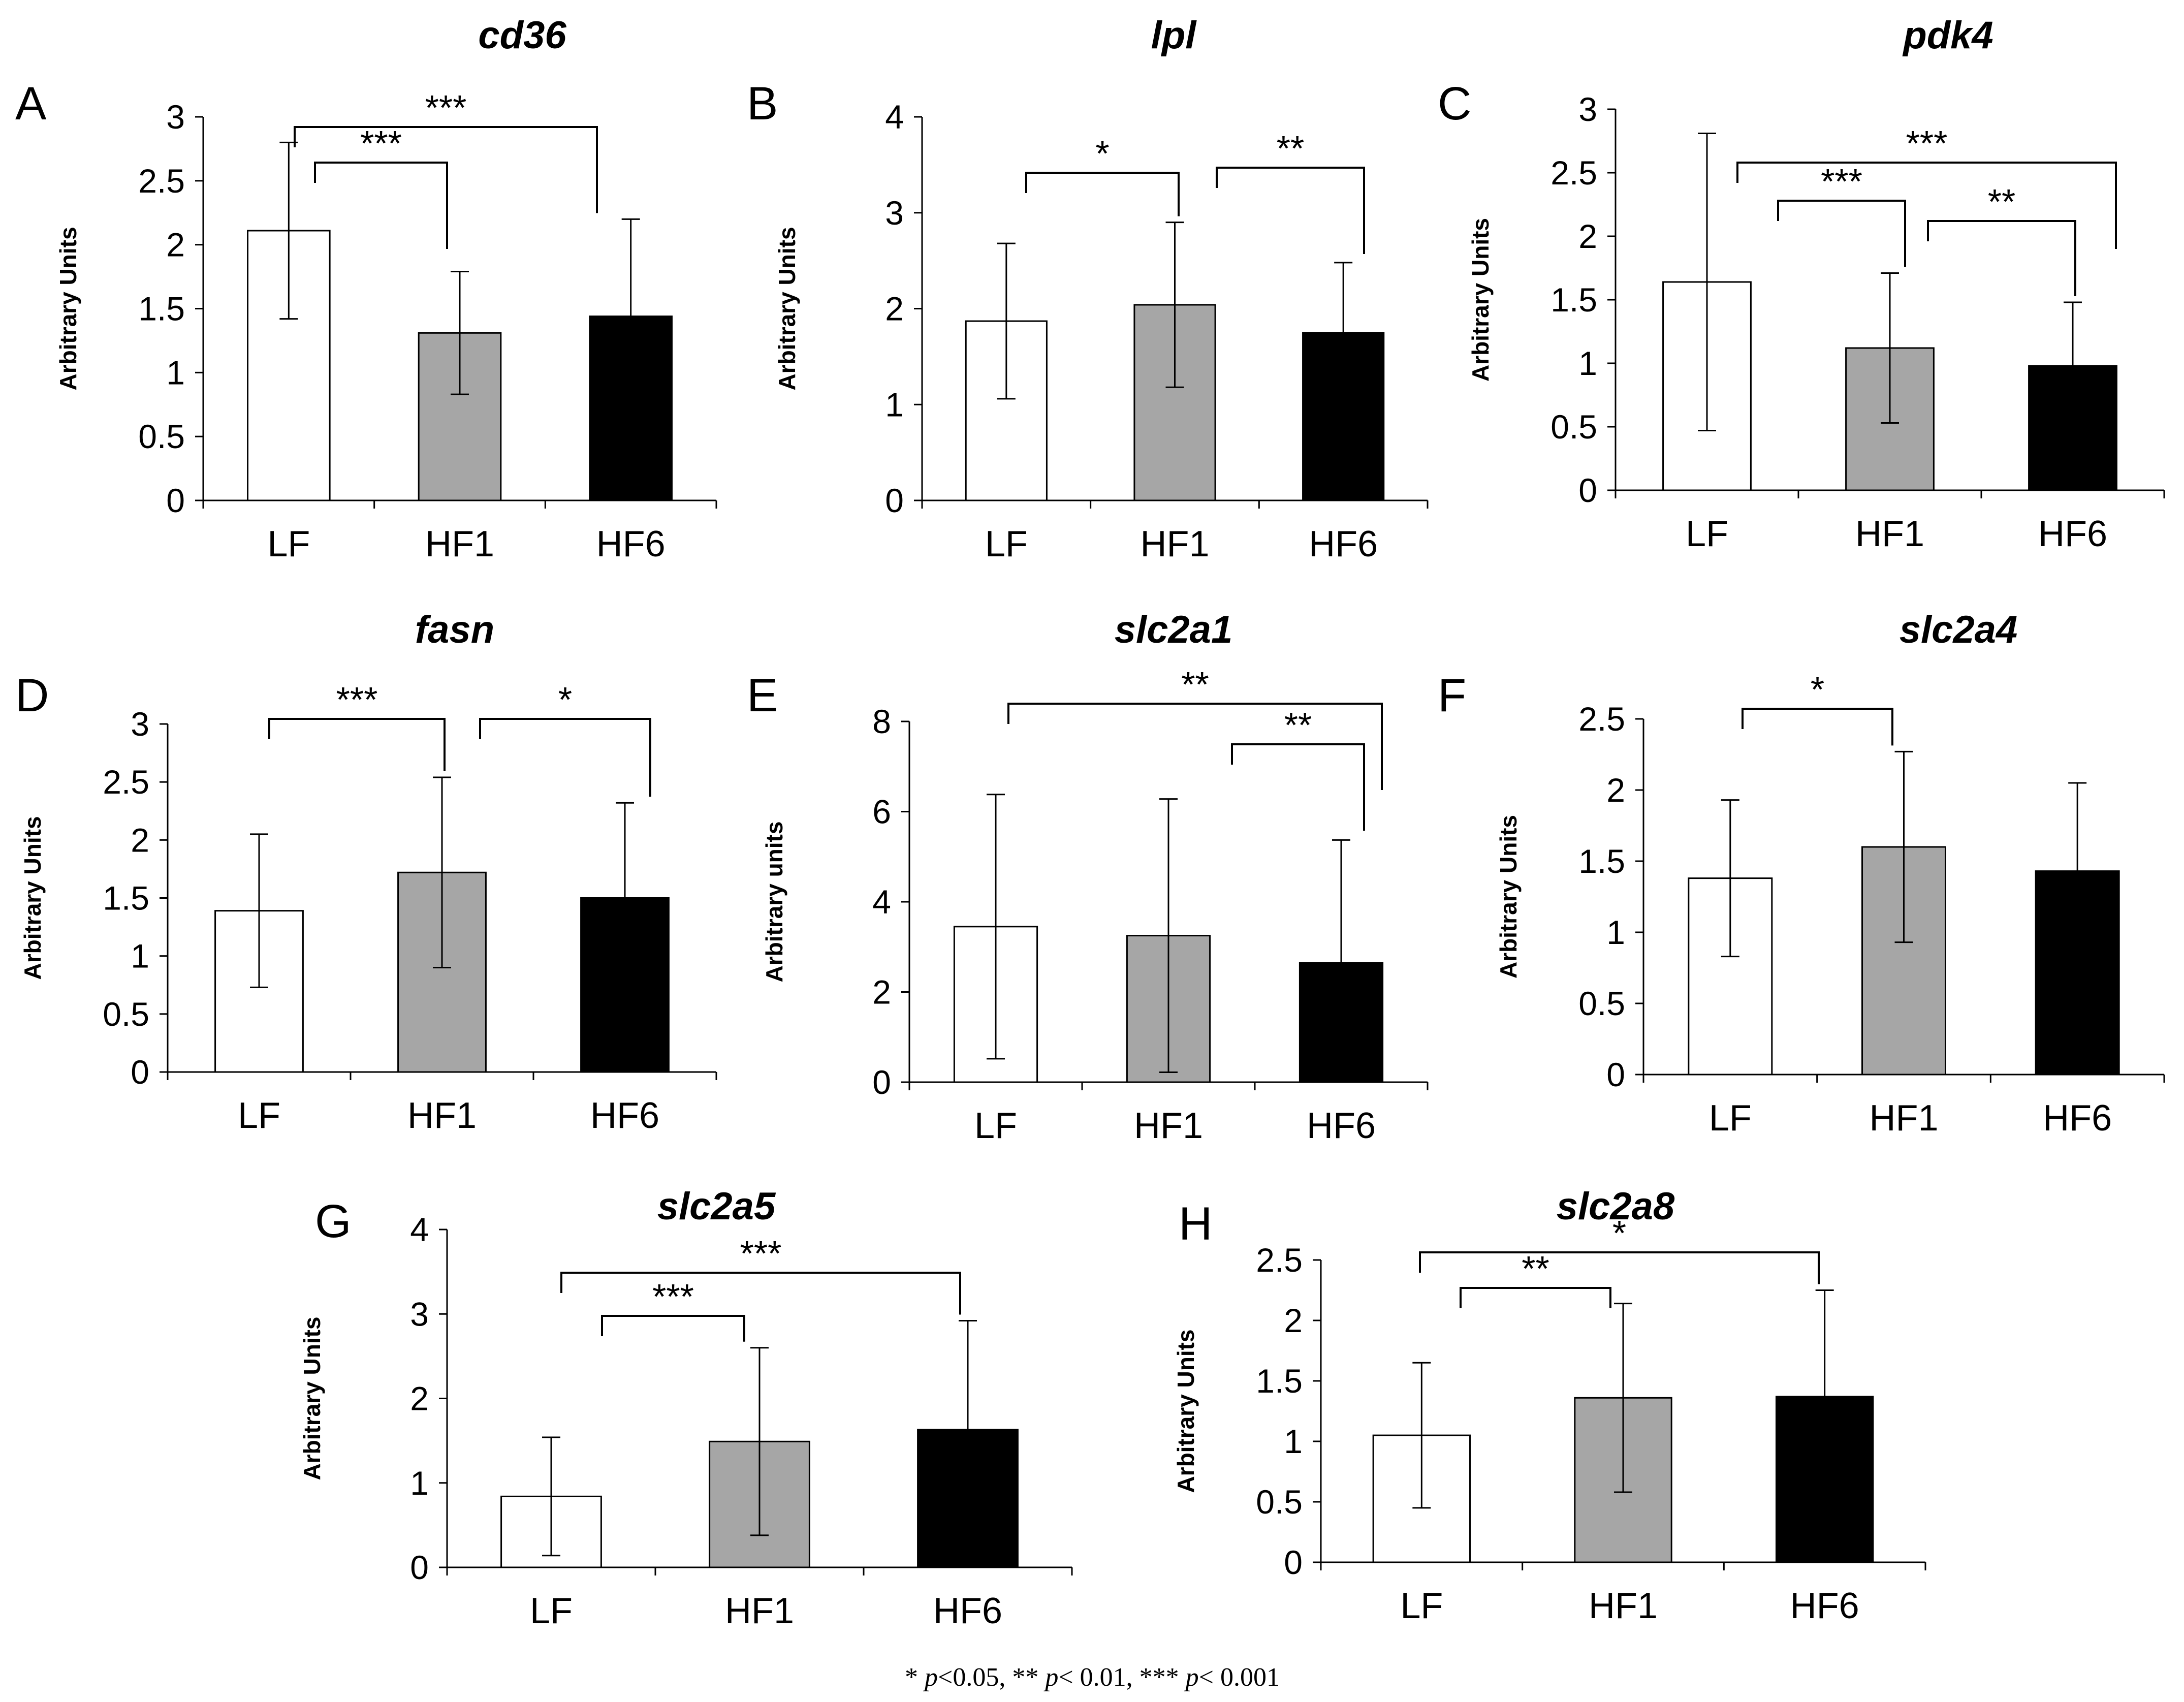 The height and width of the screenshot is (1702, 2184). Describe the element at coordinates (31, 104) in the screenshot. I see `panel-letter: A` at that location.